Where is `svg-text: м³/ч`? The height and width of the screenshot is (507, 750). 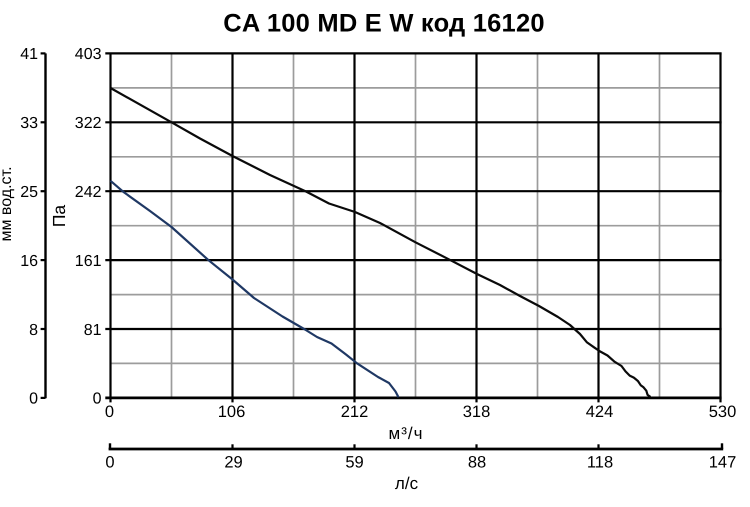 svg-text: м³/ч is located at coordinates (406, 433).